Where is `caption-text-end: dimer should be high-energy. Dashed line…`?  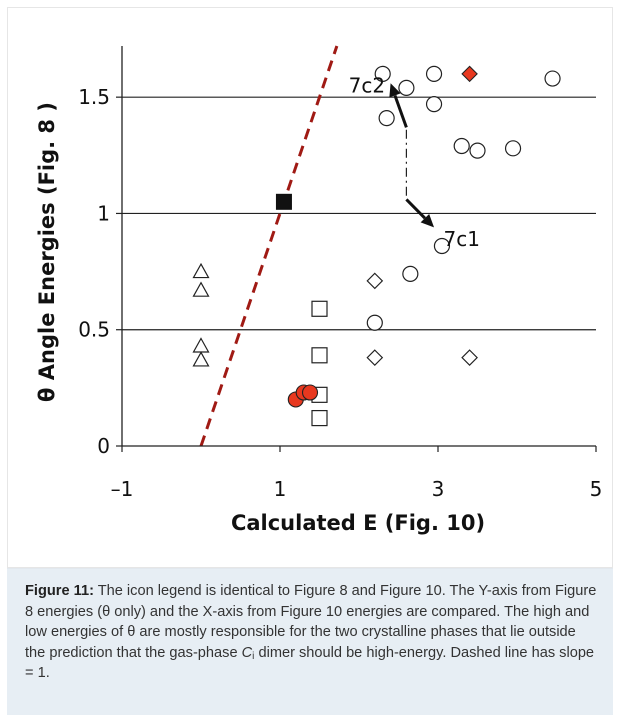 caption-text-end: dimer should be high-energy. Dashed line… is located at coordinates (310, 663).